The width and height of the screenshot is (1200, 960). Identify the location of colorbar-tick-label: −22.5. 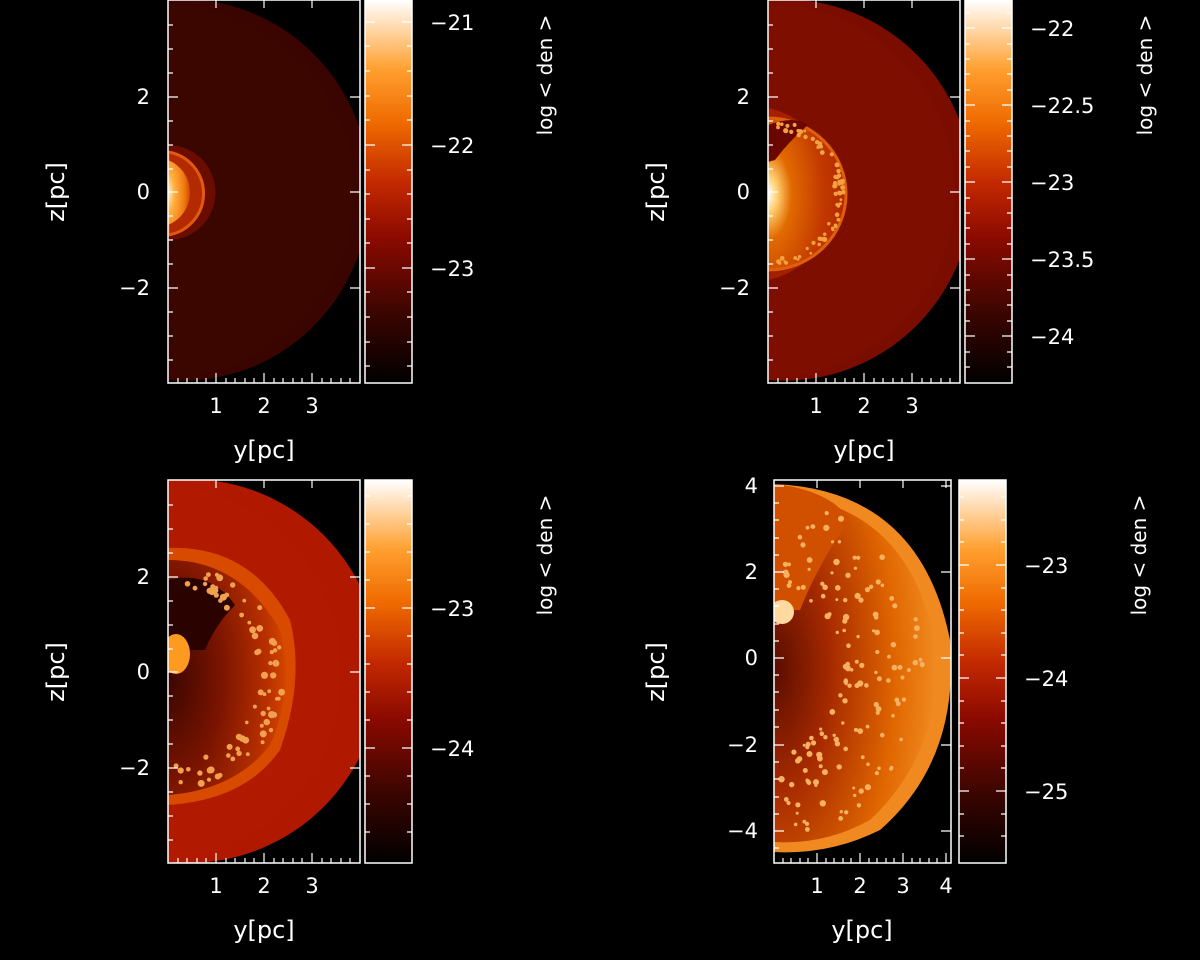
(1062, 106).